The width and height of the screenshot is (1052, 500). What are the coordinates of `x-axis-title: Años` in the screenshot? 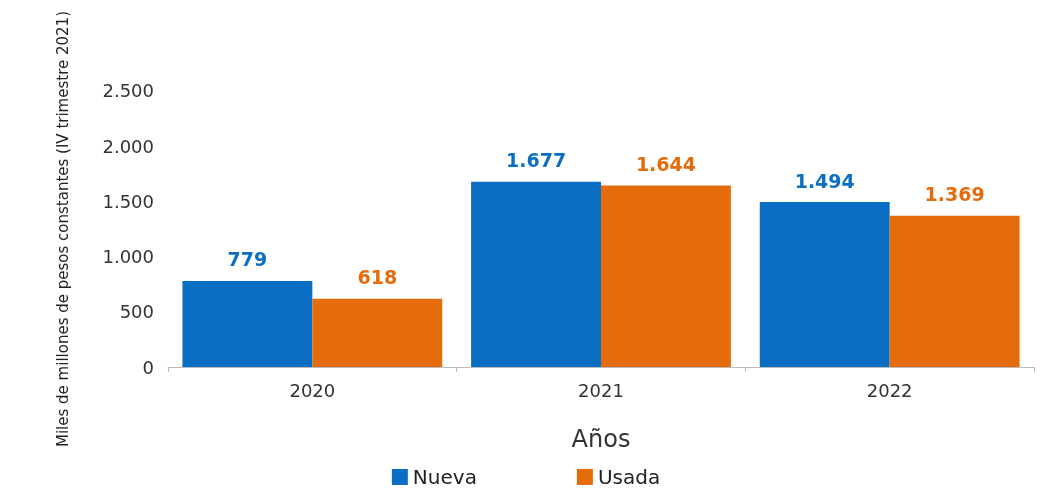 It's located at (601, 439).